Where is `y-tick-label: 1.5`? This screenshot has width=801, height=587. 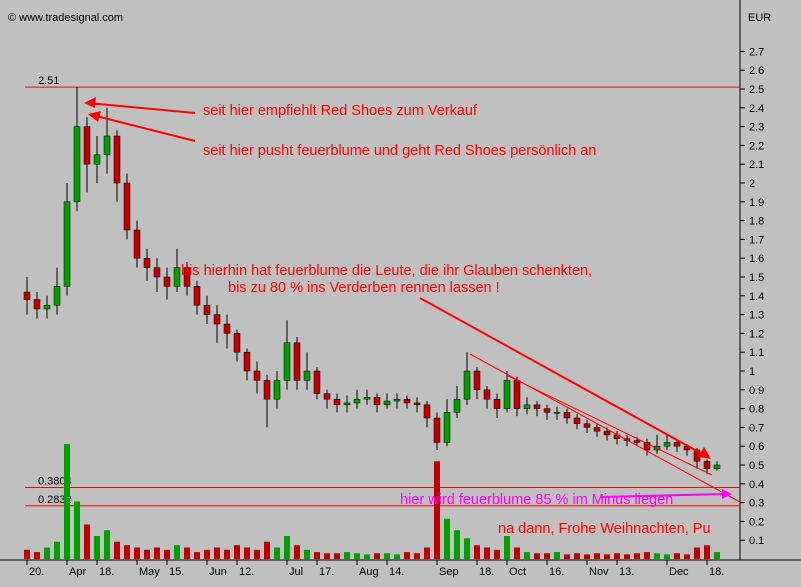
y-tick-label: 1.5 is located at coordinates (756, 278).